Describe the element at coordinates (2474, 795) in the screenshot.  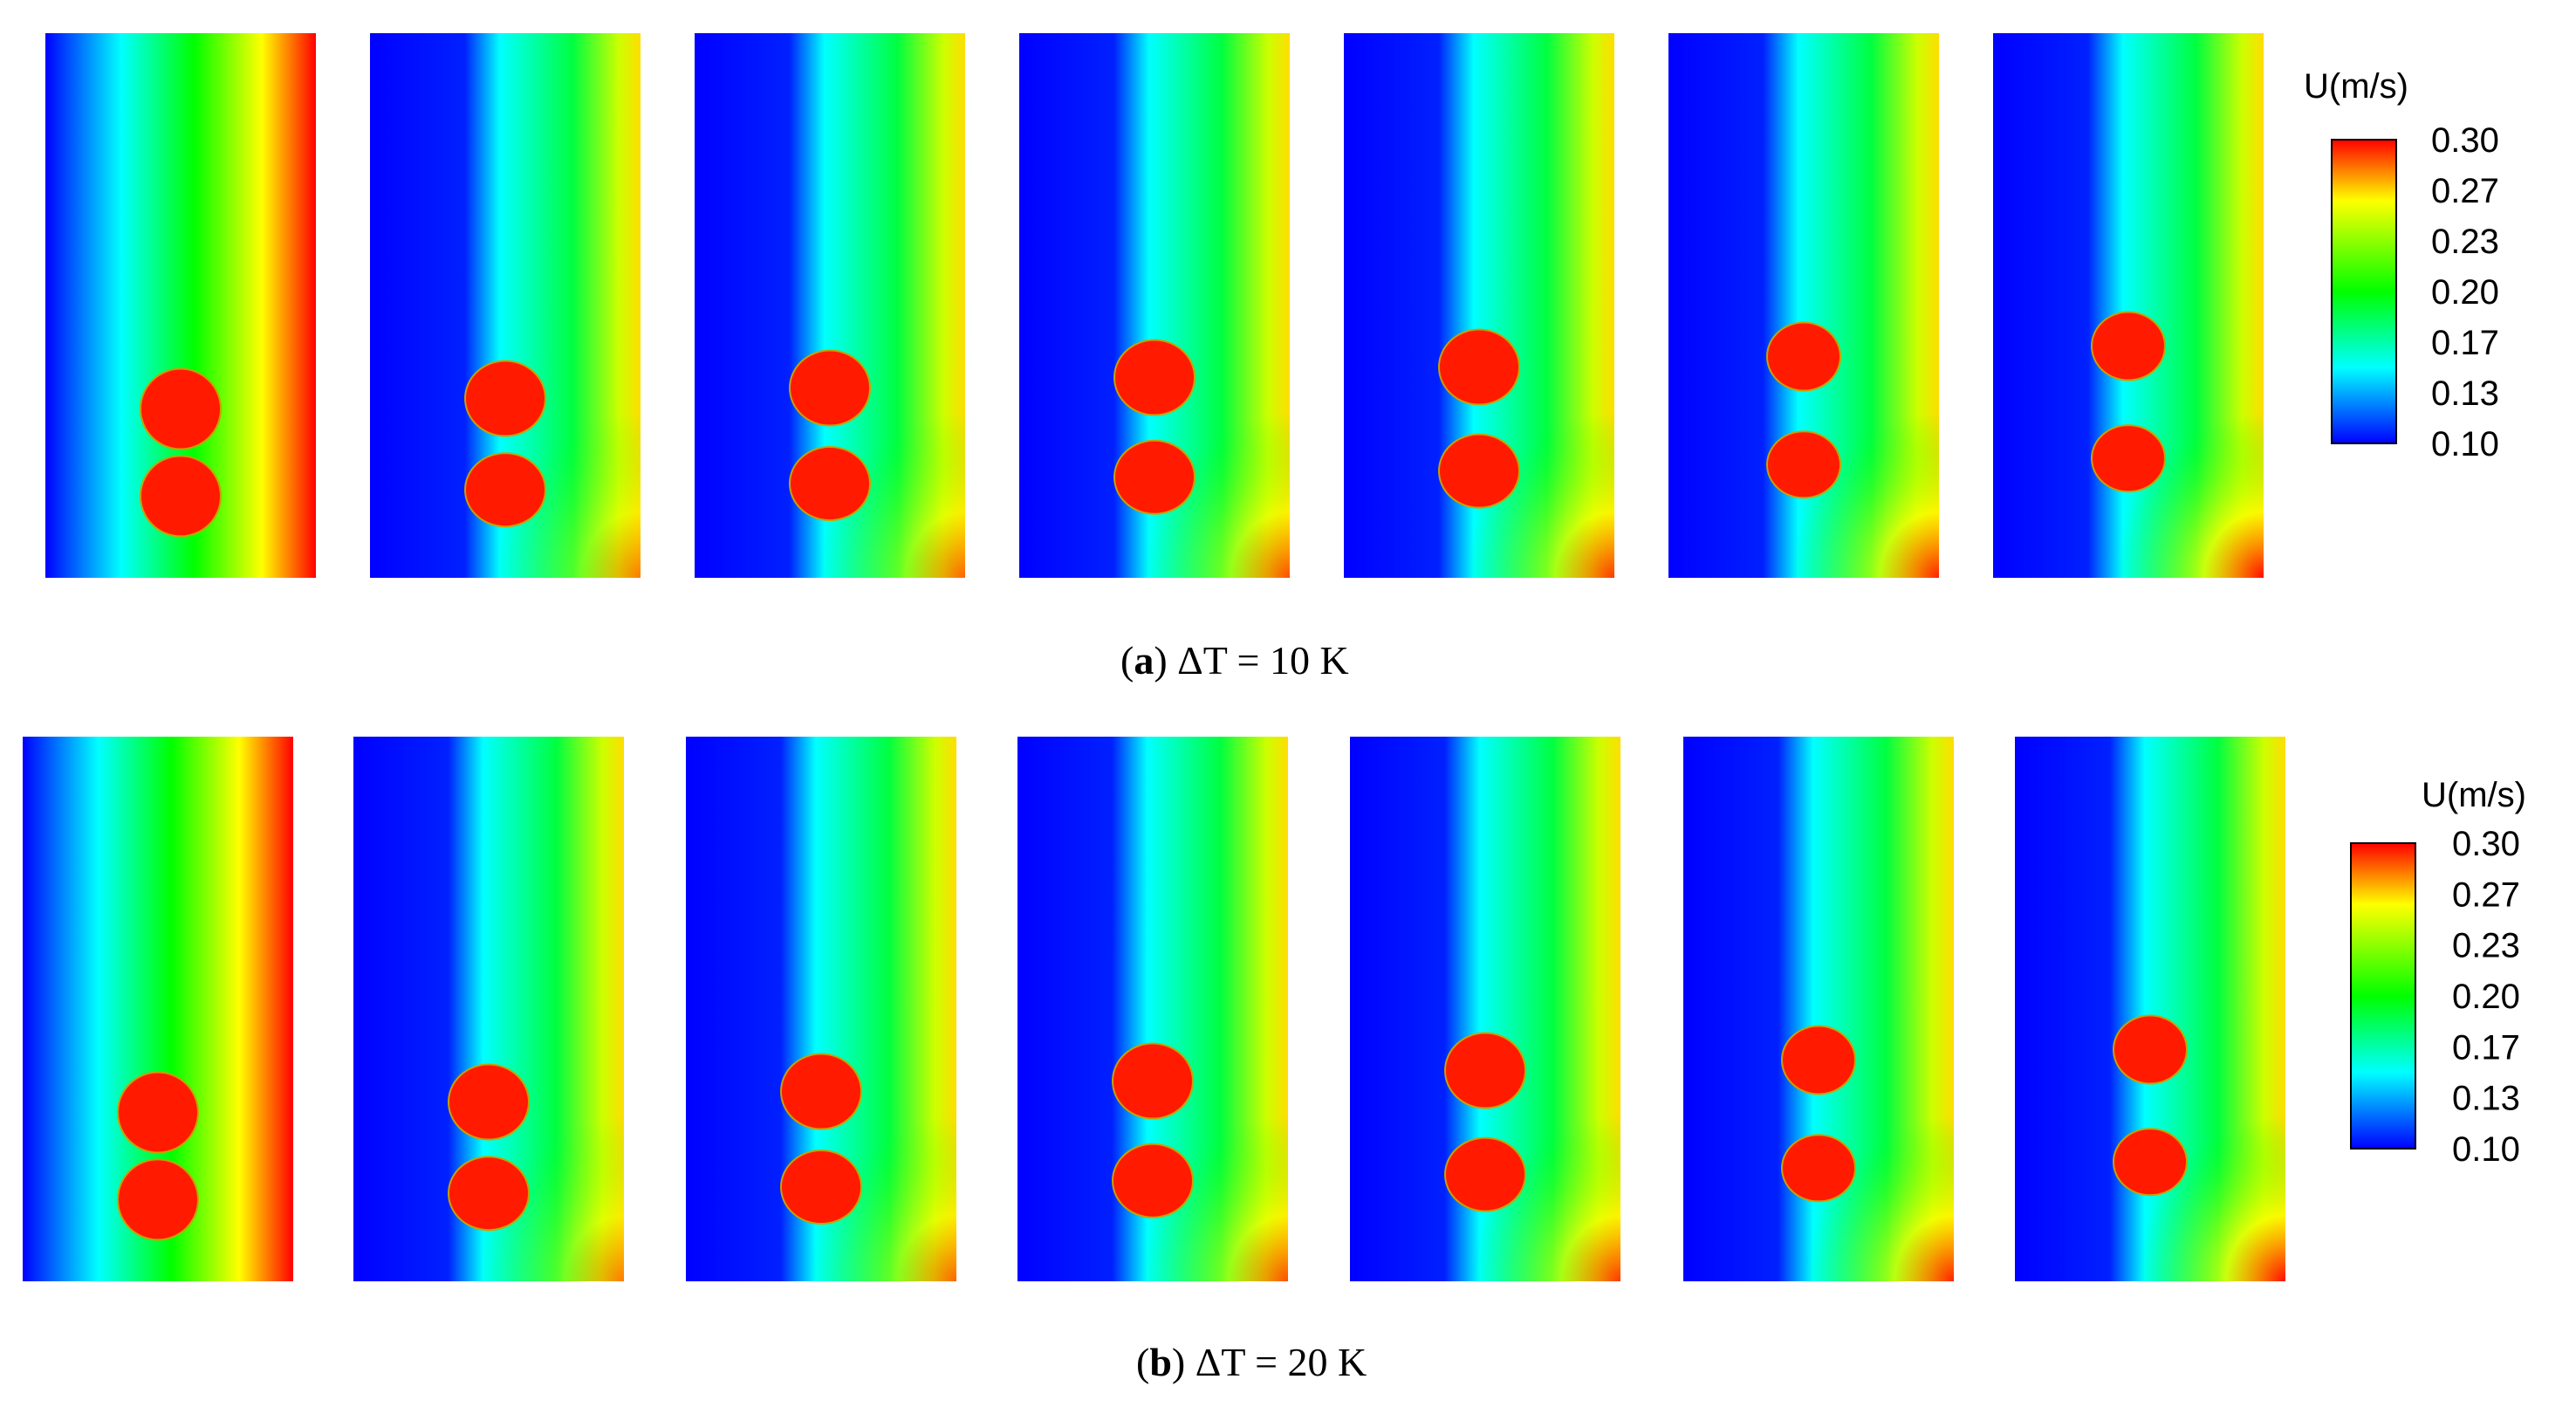
I see `colorbar-b-title: U(m/s)` at that location.